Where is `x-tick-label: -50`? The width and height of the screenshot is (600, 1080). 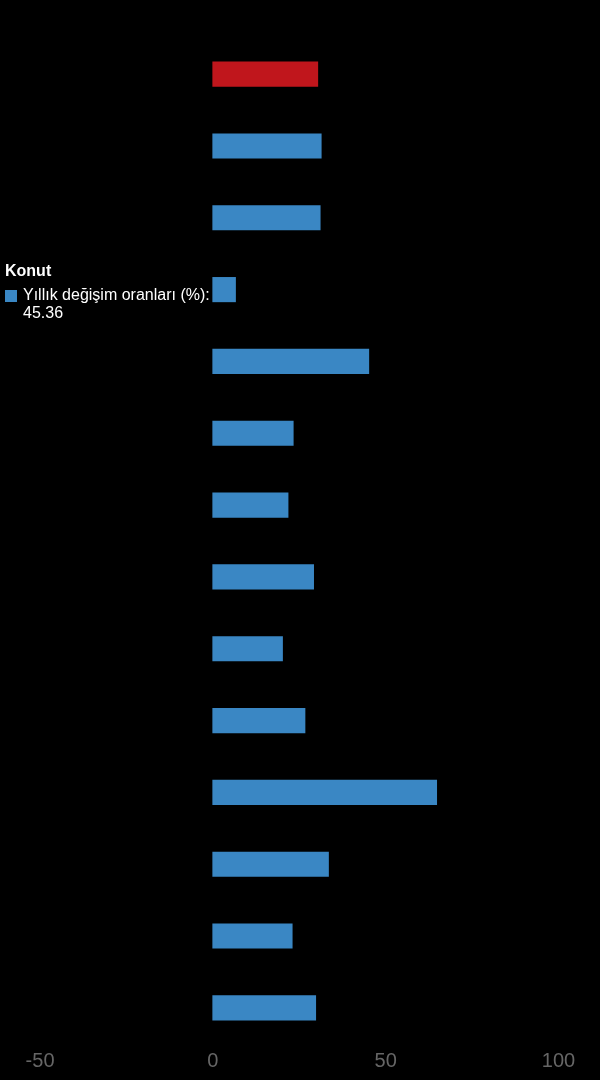
x-tick-label: -50 is located at coordinates (40, 1059).